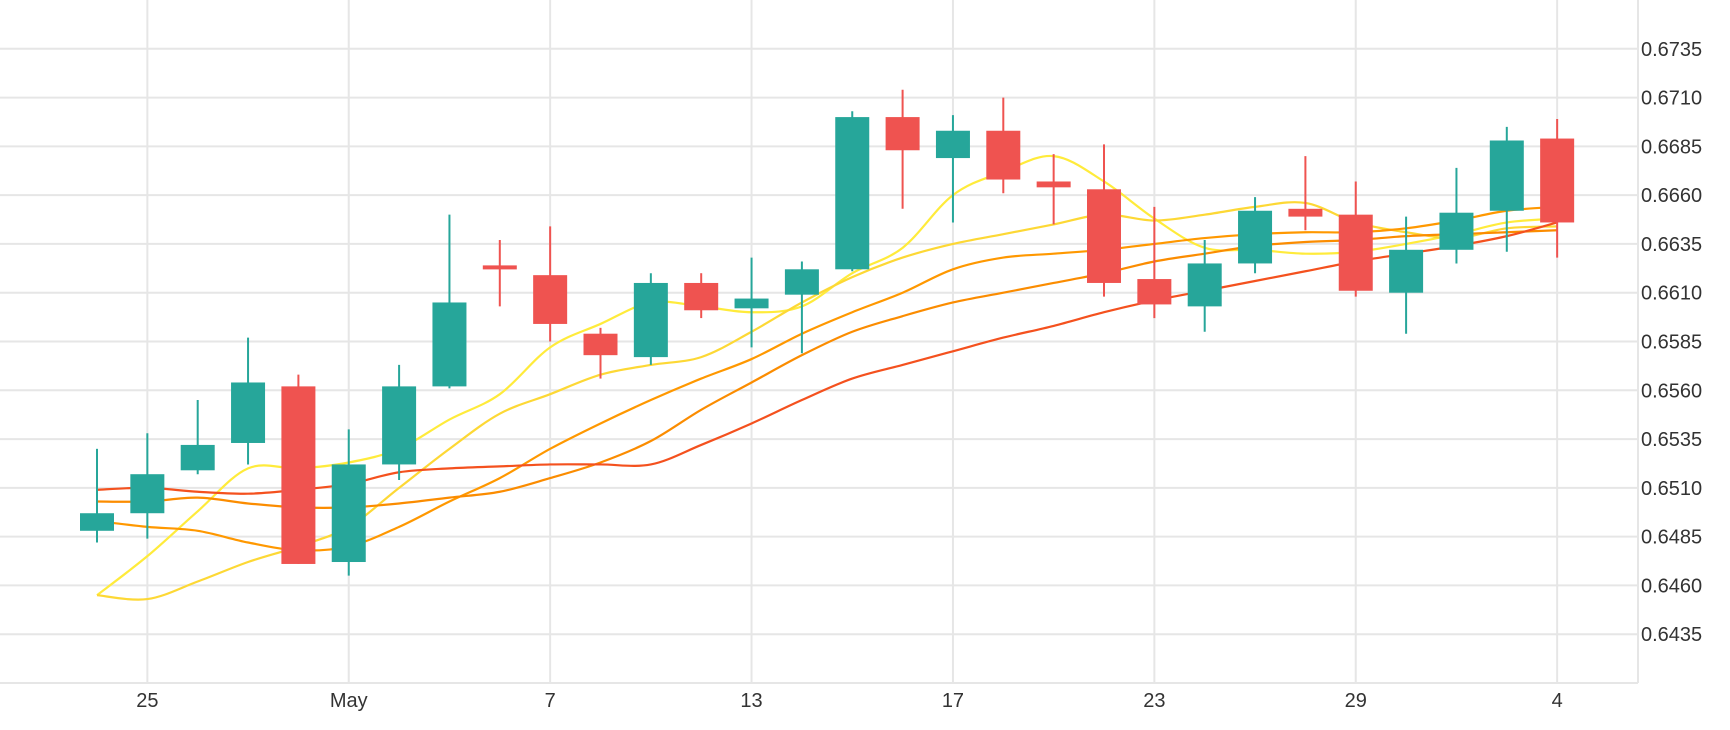 This screenshot has height=730, width=1730. What do you see at coordinates (1671, 294) in the screenshot?
I see `y-tick-label: 0.6610` at bounding box center [1671, 294].